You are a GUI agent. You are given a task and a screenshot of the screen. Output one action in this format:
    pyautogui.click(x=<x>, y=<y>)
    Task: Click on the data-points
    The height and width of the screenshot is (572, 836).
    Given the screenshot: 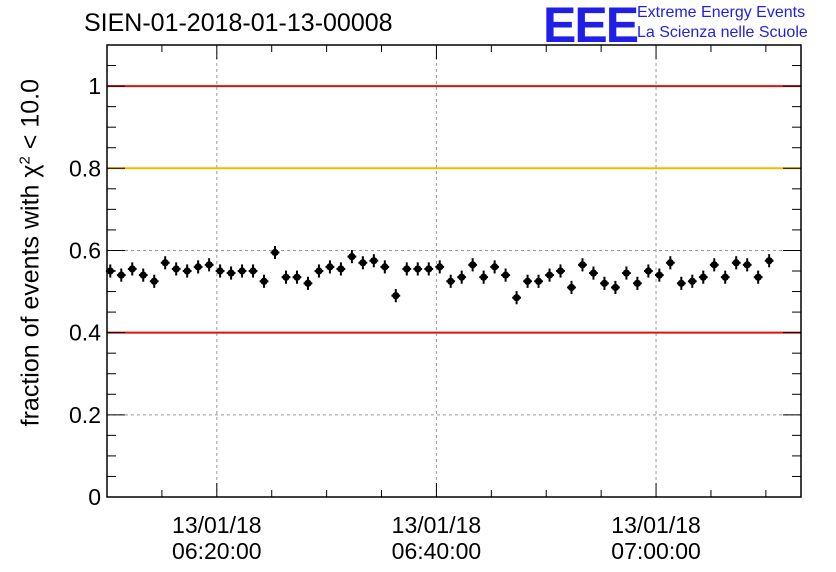 What is the action you would take?
    pyautogui.click(x=439, y=275)
    